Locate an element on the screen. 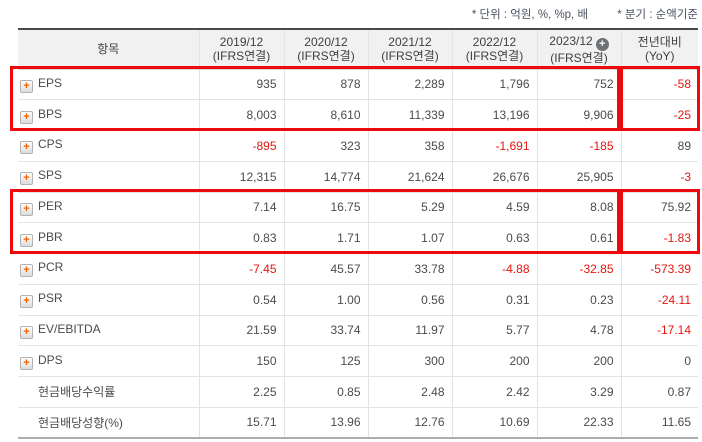  cell-value: 2.42 is located at coordinates (495, 392).